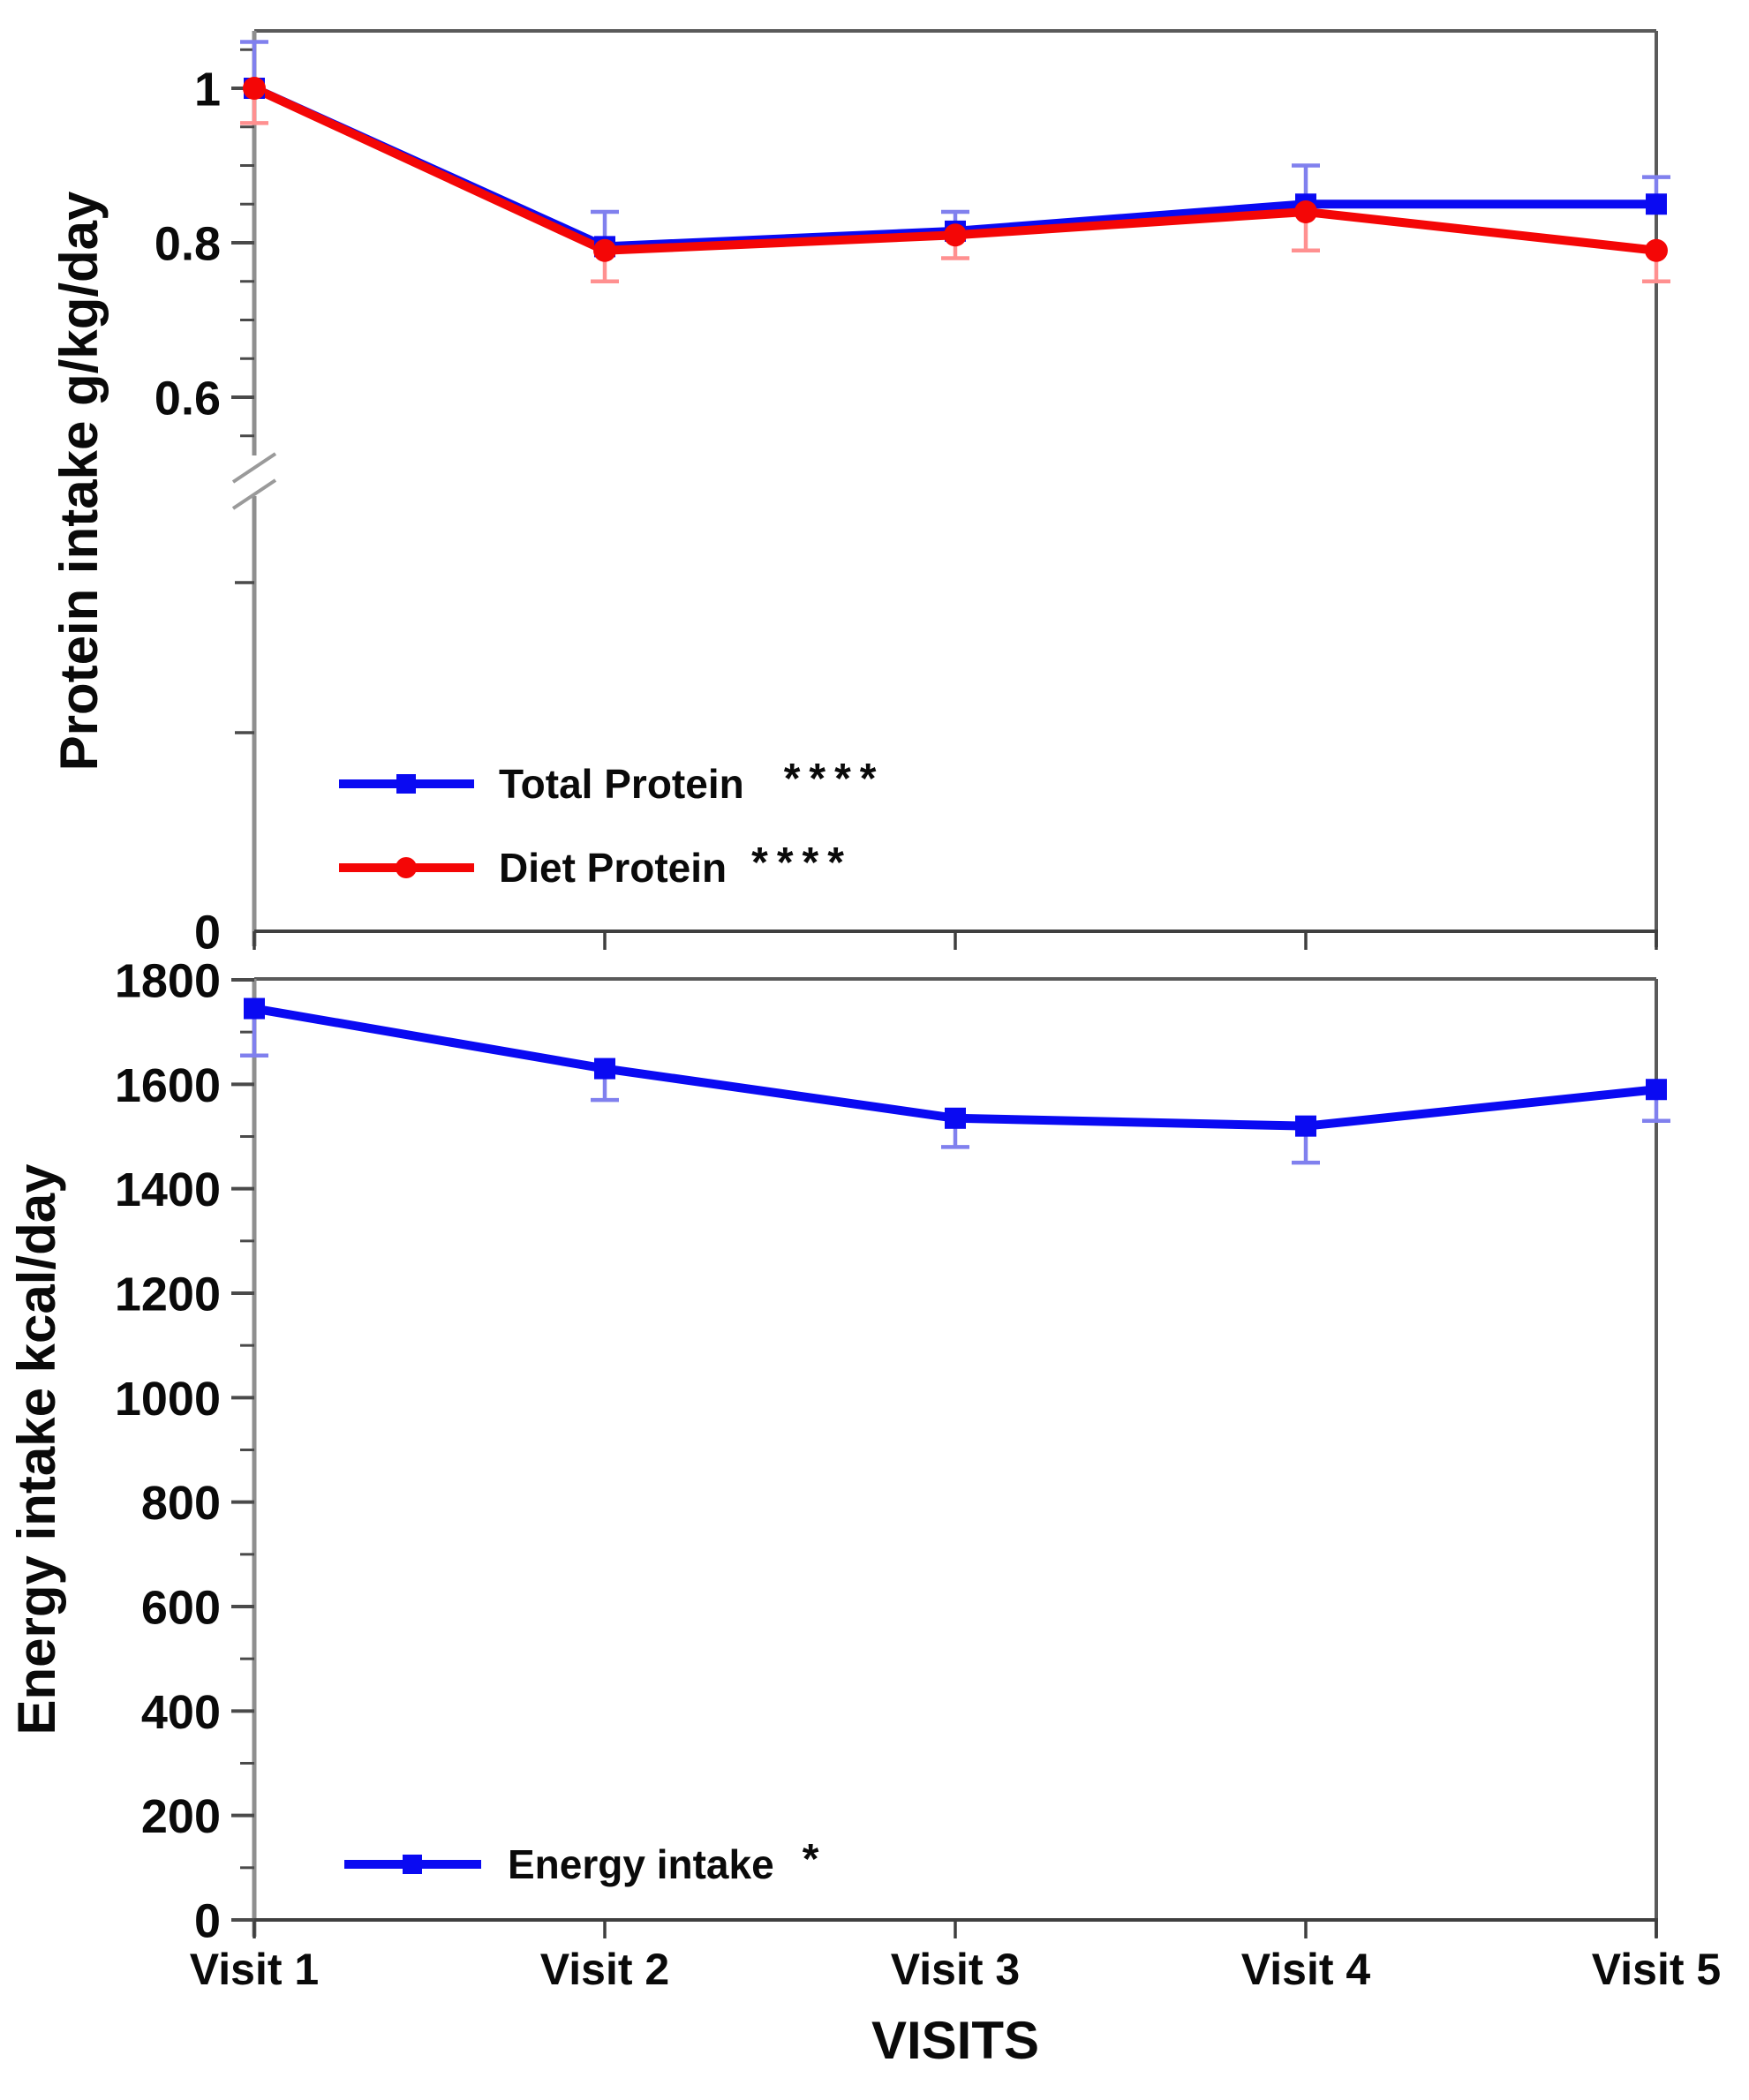 The image size is (1749, 2100). What do you see at coordinates (816, 1859) in the screenshot?
I see `significance-stars: *` at bounding box center [816, 1859].